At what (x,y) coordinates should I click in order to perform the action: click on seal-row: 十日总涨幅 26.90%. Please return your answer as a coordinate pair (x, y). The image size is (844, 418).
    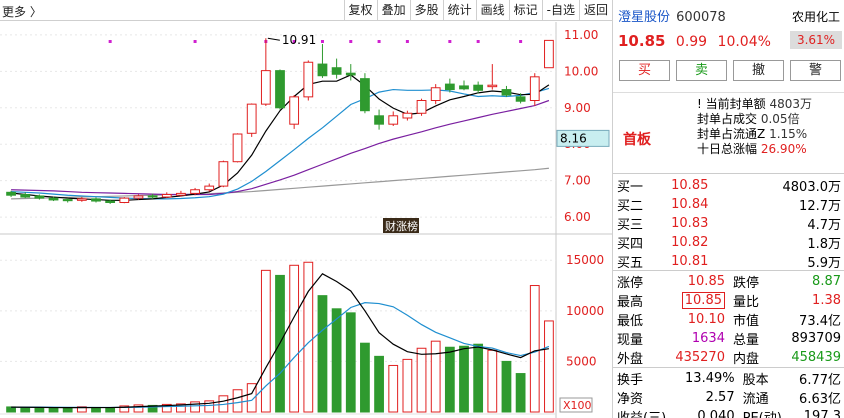
    Looking at the image, I should click on (752, 149).